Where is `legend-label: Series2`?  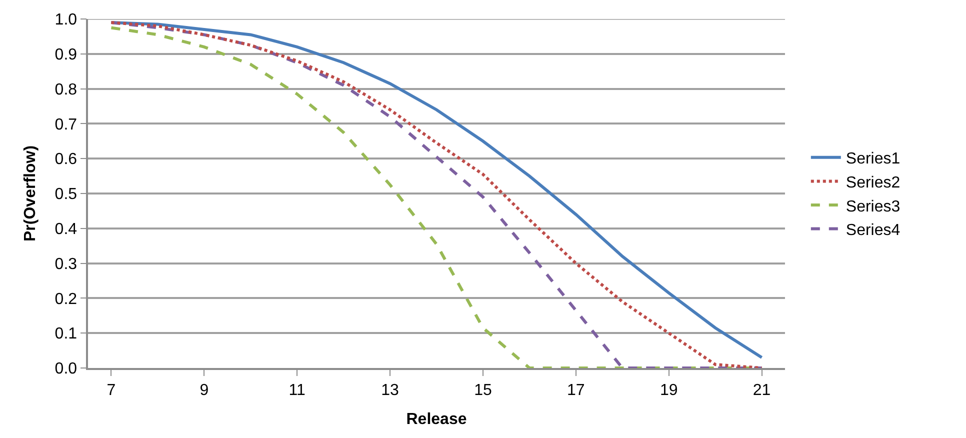 legend-label: Series2 is located at coordinates (873, 183).